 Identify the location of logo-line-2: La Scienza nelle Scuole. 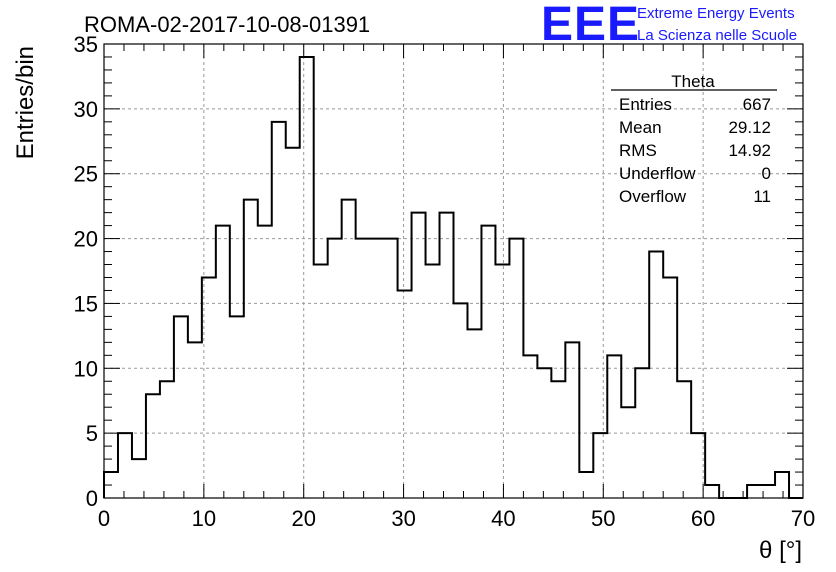
(717, 35).